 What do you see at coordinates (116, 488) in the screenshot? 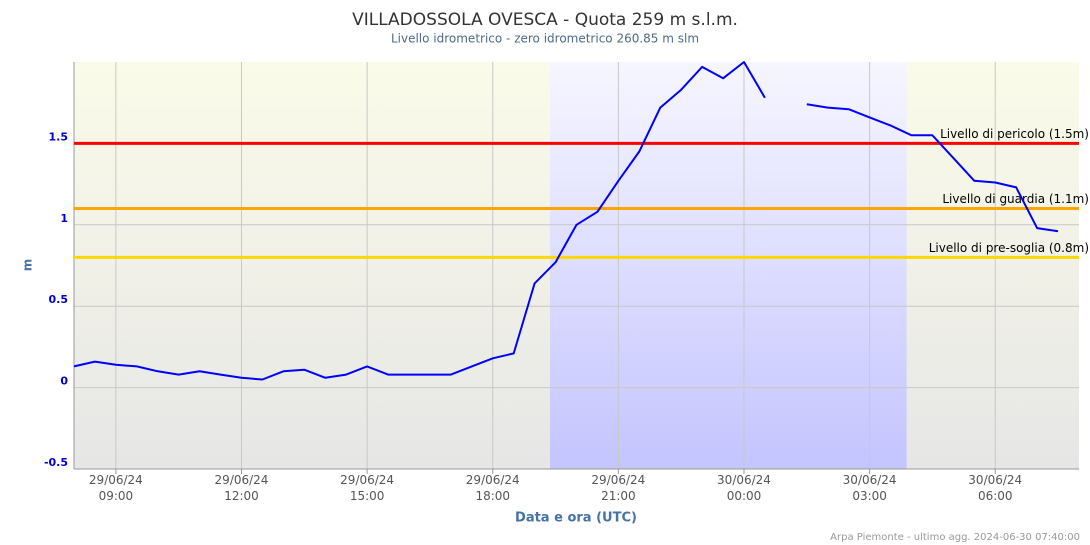
I see `x-tick-label: 29/06/24 09:00` at bounding box center [116, 488].